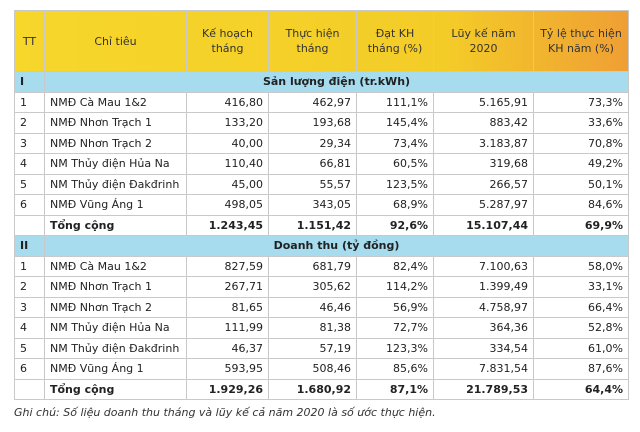  What do you see at coordinates (581, 389) in the screenshot?
I see `total-cell: 64,4%` at bounding box center [581, 389].